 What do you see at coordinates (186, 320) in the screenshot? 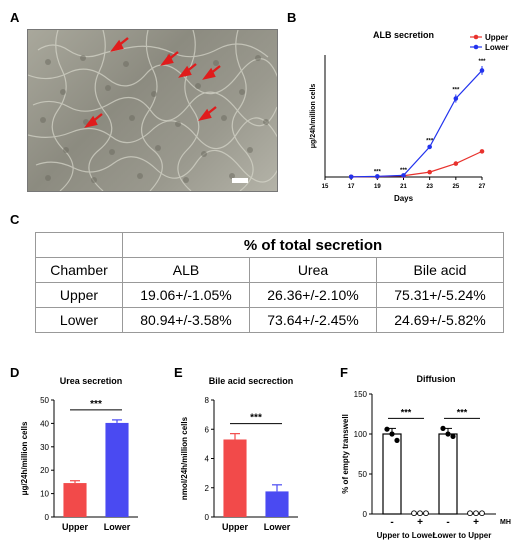
I see `table-cell: 80.94+/-3.58%` at bounding box center [186, 320].